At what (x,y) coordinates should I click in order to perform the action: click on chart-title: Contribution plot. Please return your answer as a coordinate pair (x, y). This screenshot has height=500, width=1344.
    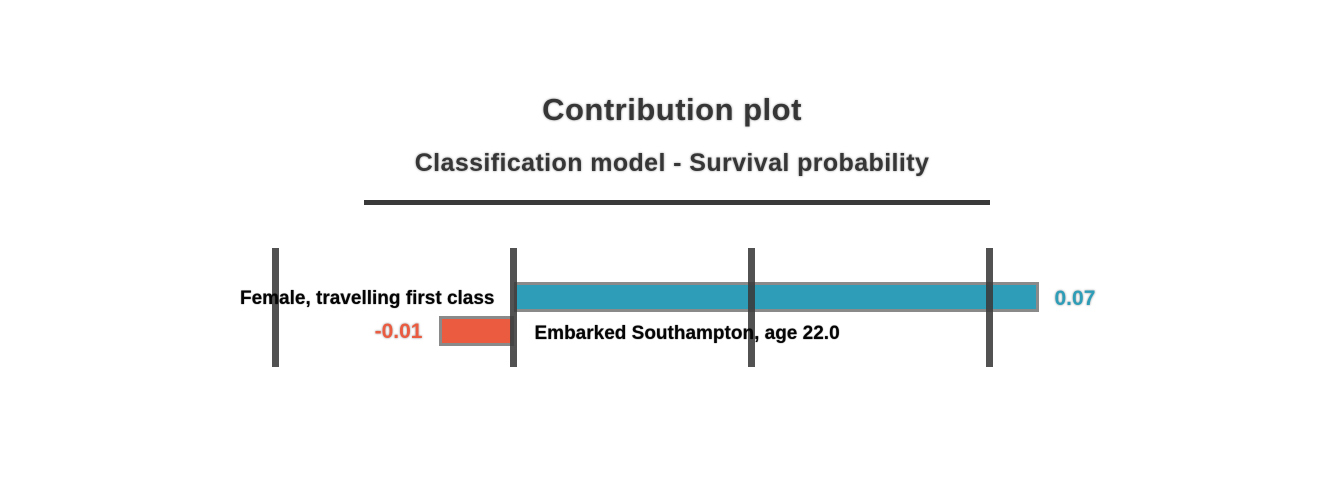
    Looking at the image, I should click on (672, 109).